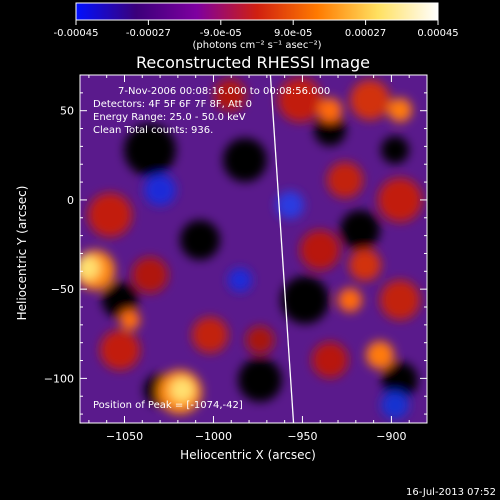 This screenshot has width=500, height=500. I want to click on colorbar-tick-label: 0.00027, so click(365, 33).